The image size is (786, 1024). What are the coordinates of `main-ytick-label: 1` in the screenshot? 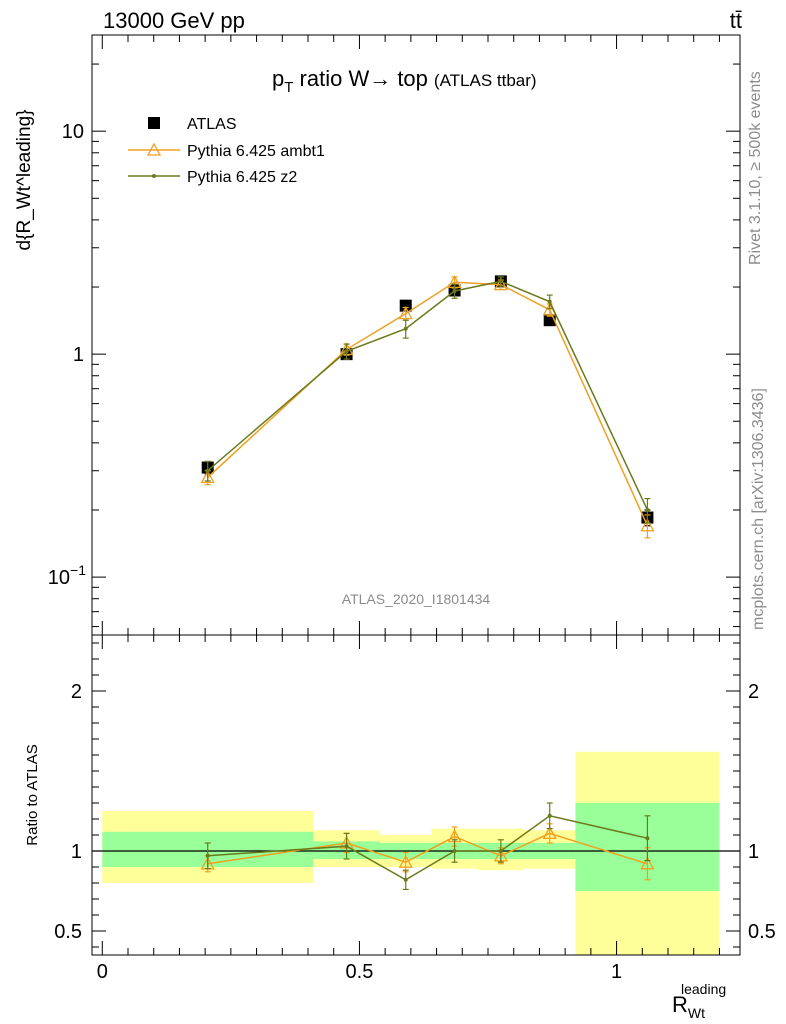 It's located at (78, 355).